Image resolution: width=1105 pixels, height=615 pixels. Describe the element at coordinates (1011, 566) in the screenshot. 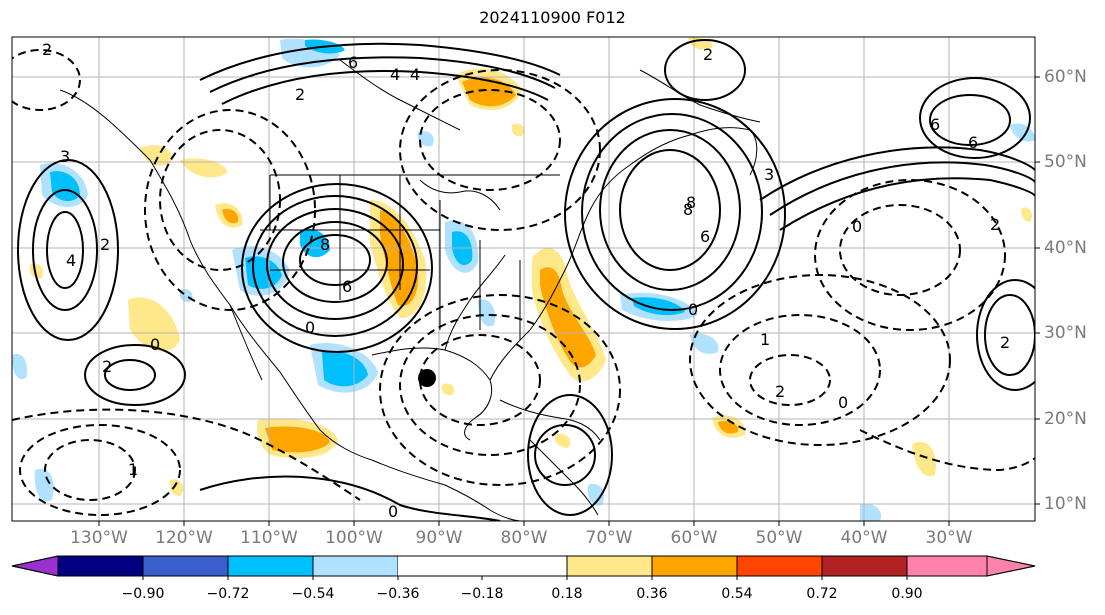

I see `colorbar-arrow-right` at that location.